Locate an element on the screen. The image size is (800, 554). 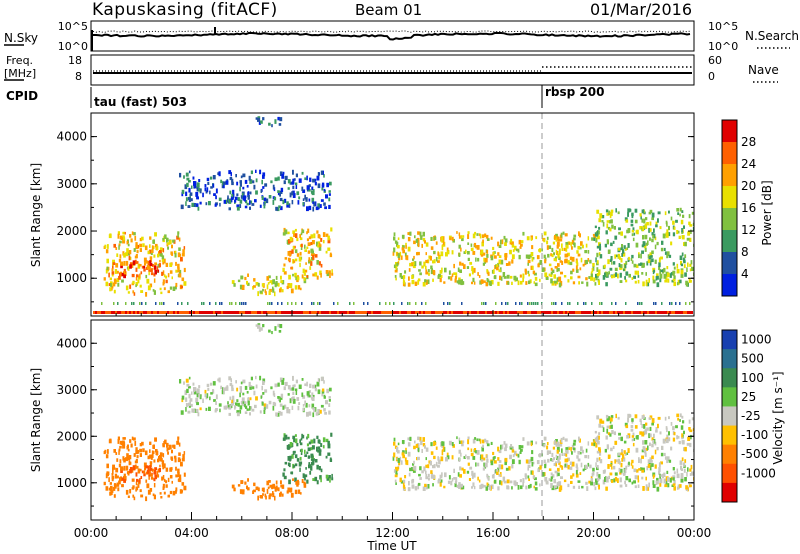
colorbar-tick-label: 1000 is located at coordinates (756, 340).